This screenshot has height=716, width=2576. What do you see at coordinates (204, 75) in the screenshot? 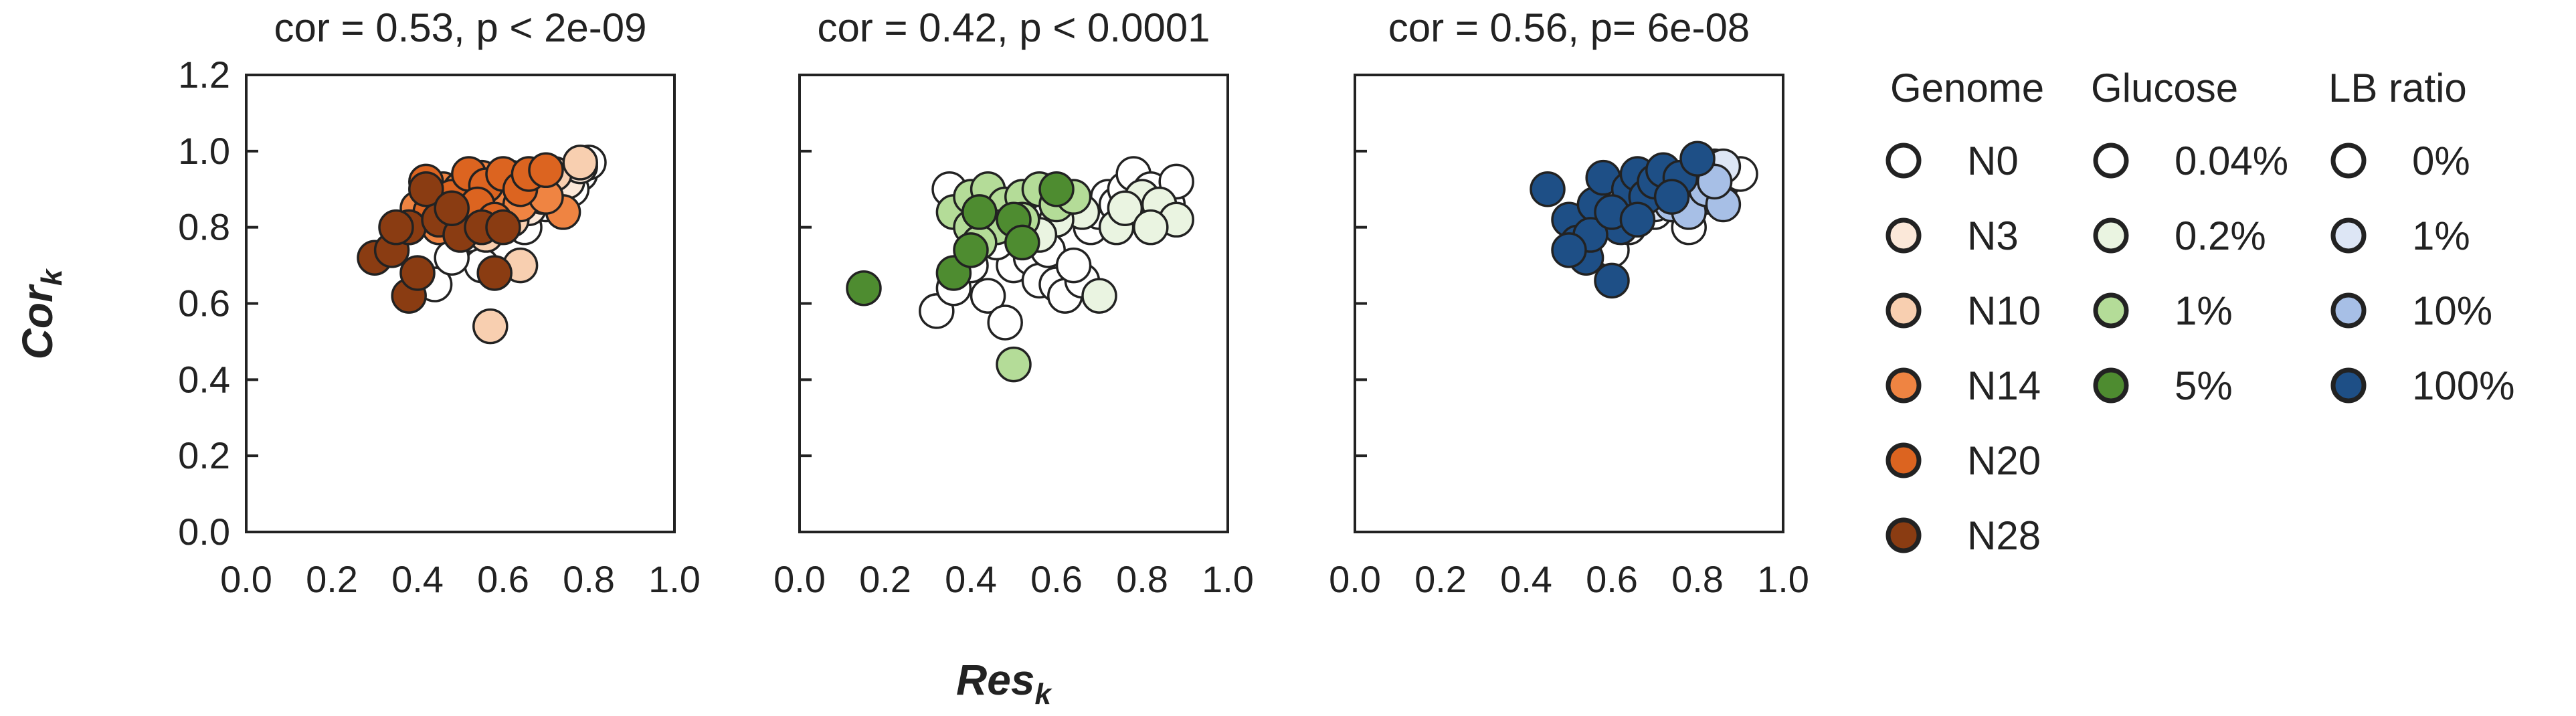
I see `y-tick-label: 1.2` at bounding box center [204, 75].